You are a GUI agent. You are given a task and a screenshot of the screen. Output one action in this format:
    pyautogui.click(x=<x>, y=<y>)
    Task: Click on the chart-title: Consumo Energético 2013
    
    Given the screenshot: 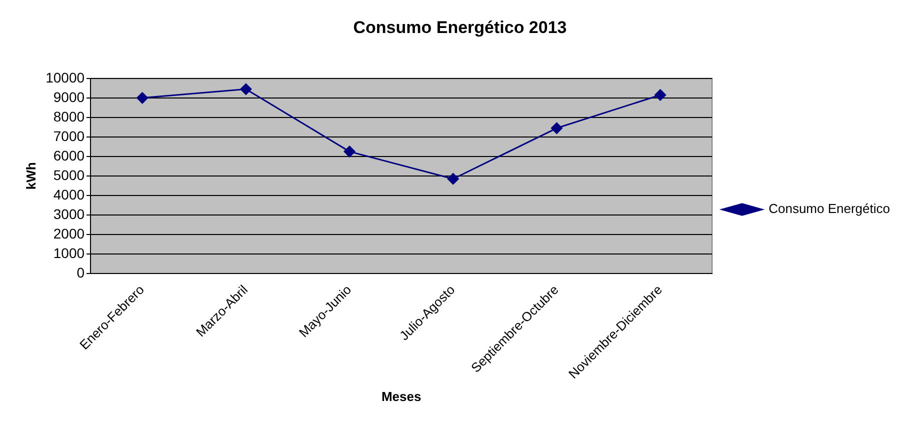 What is the action you would take?
    pyautogui.click(x=460, y=27)
    